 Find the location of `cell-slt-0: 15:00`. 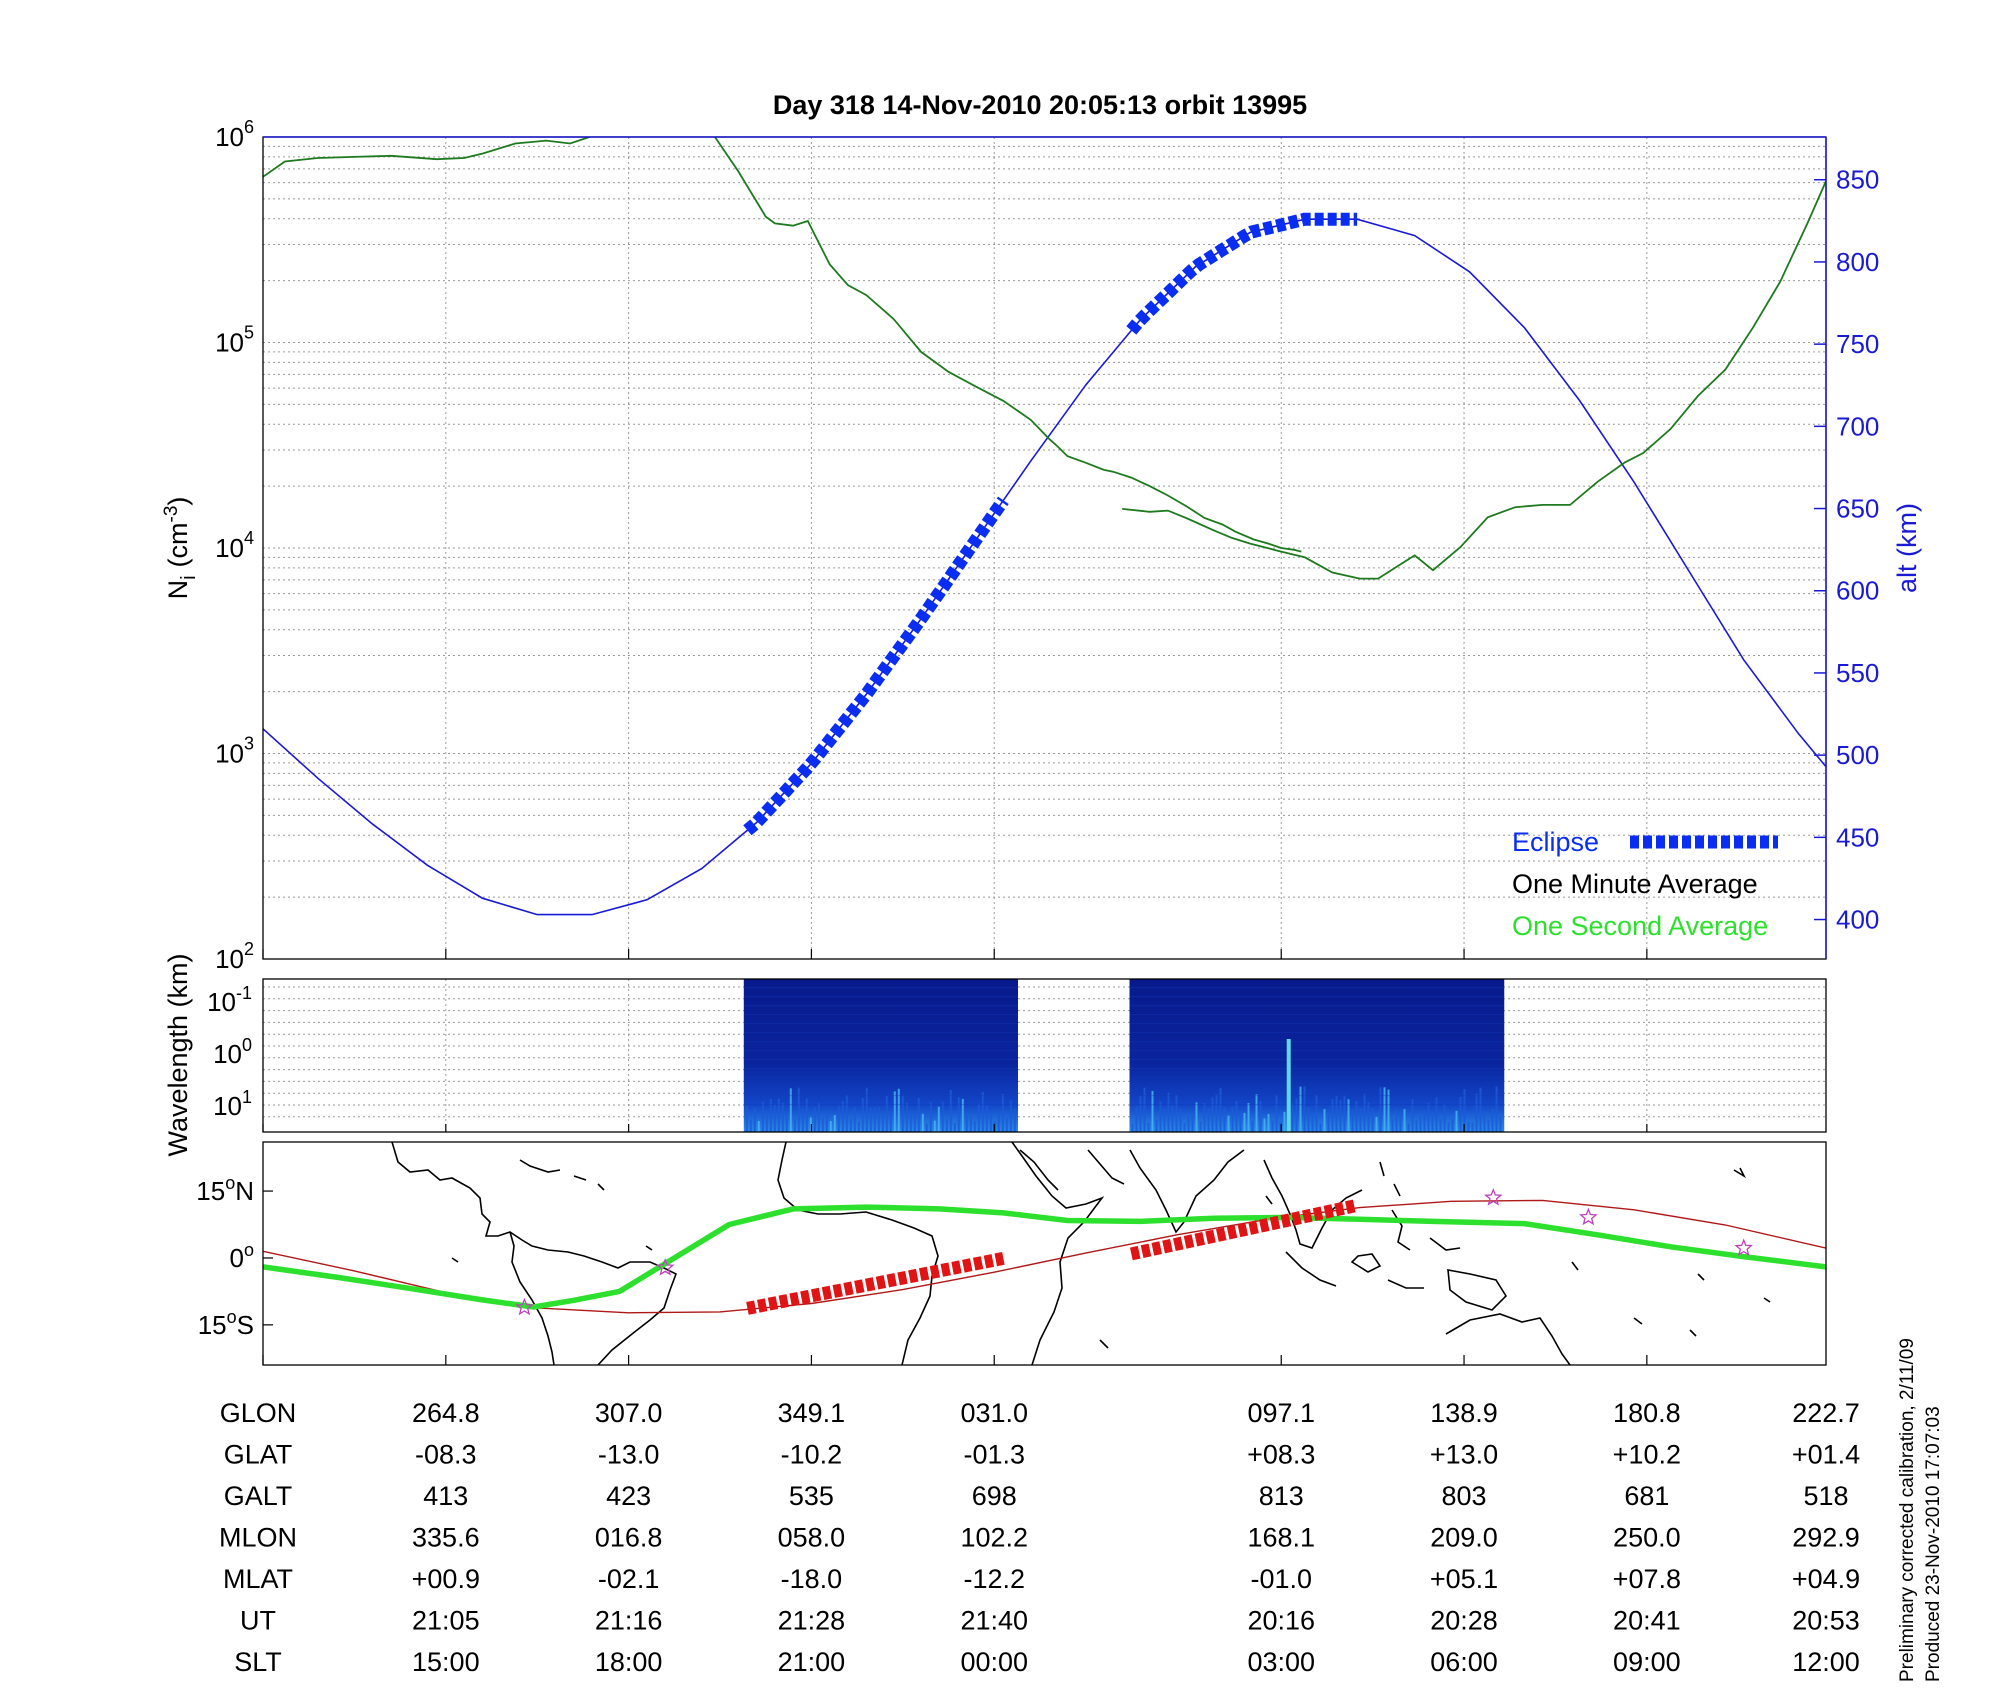

cell-slt-0: 15:00 is located at coordinates (446, 1662).